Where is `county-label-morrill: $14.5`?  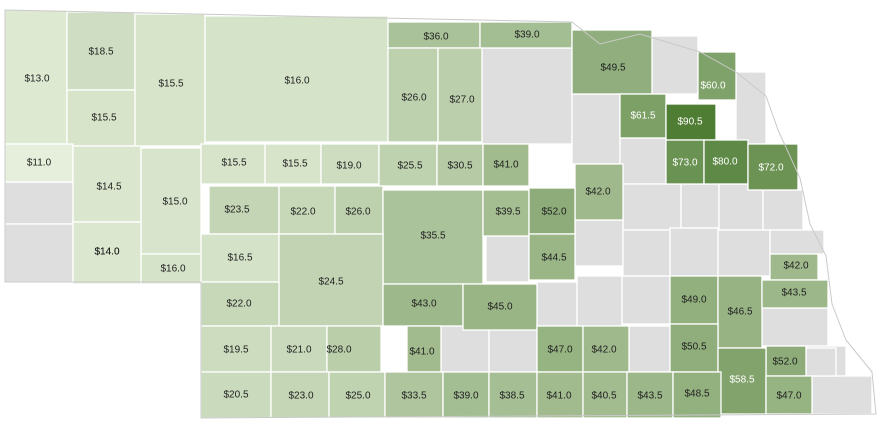
county-label-morrill: $14.5 is located at coordinates (108, 187).